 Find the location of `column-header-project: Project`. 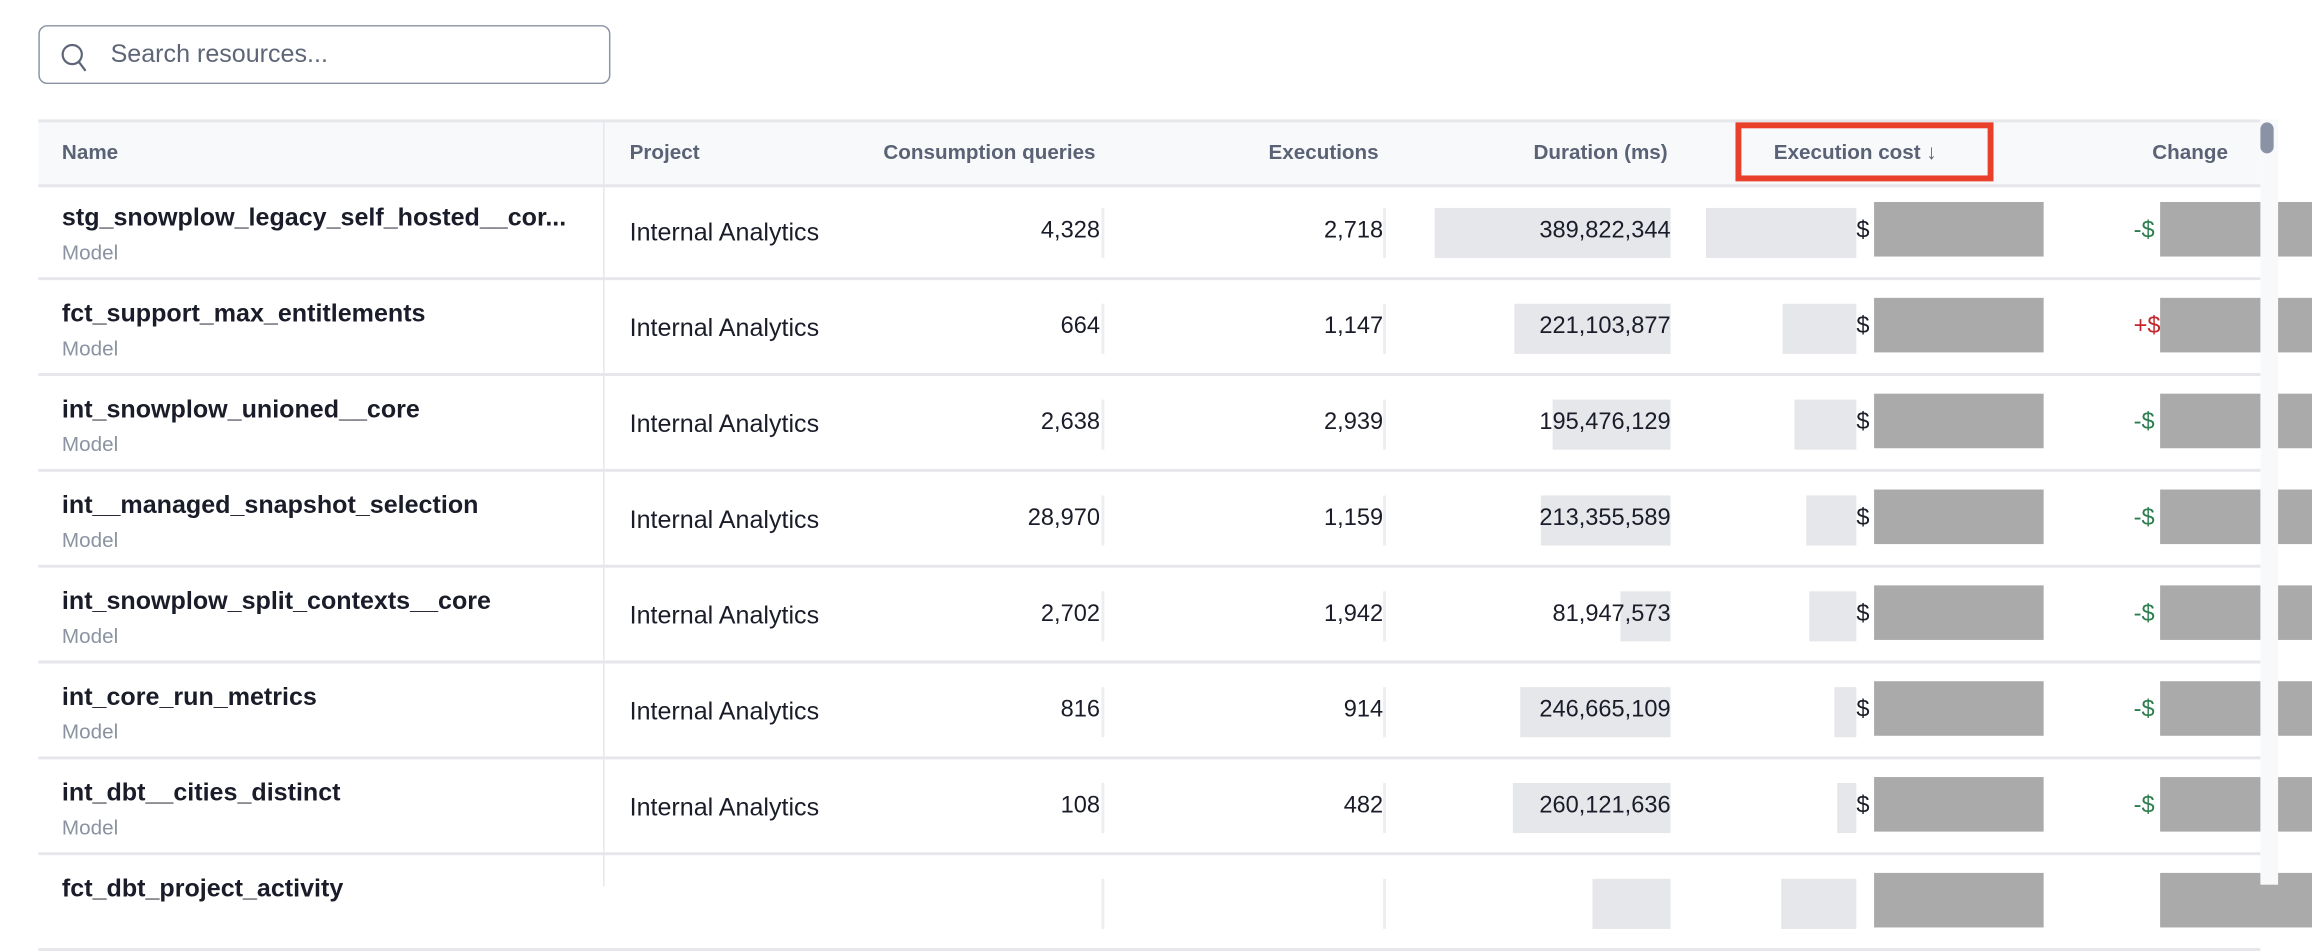

column-header-project: Project is located at coordinates (664, 152).